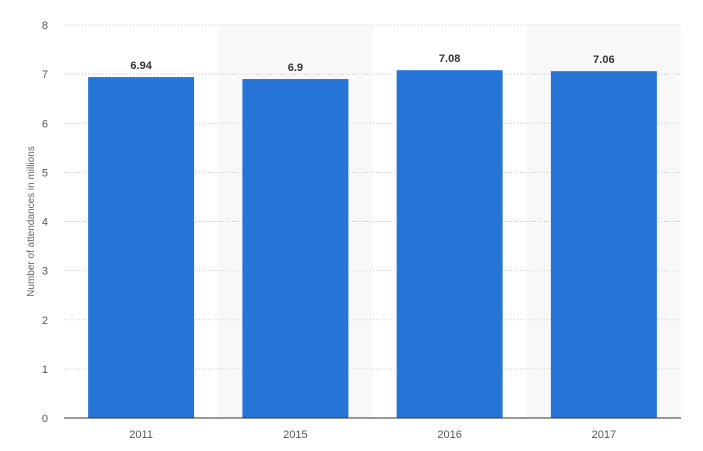 This screenshot has width=703, height=451. Describe the element at coordinates (45, 272) in the screenshot. I see `y-tick-label: 3` at that location.